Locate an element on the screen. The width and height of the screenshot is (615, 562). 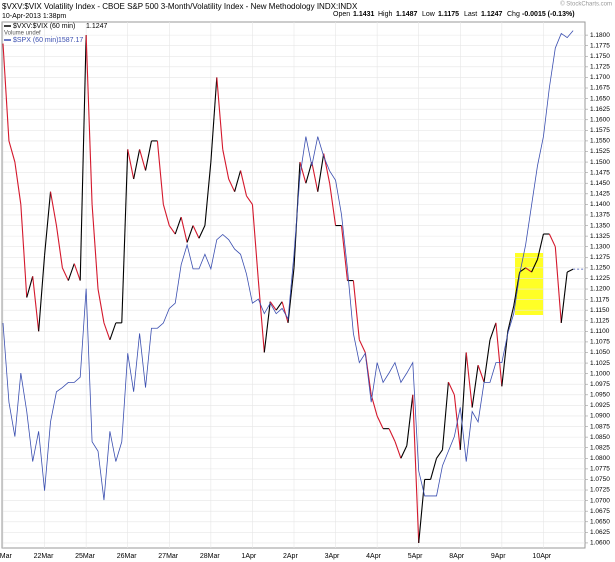
y-tick-label: 1.1700 is located at coordinates (600, 77).